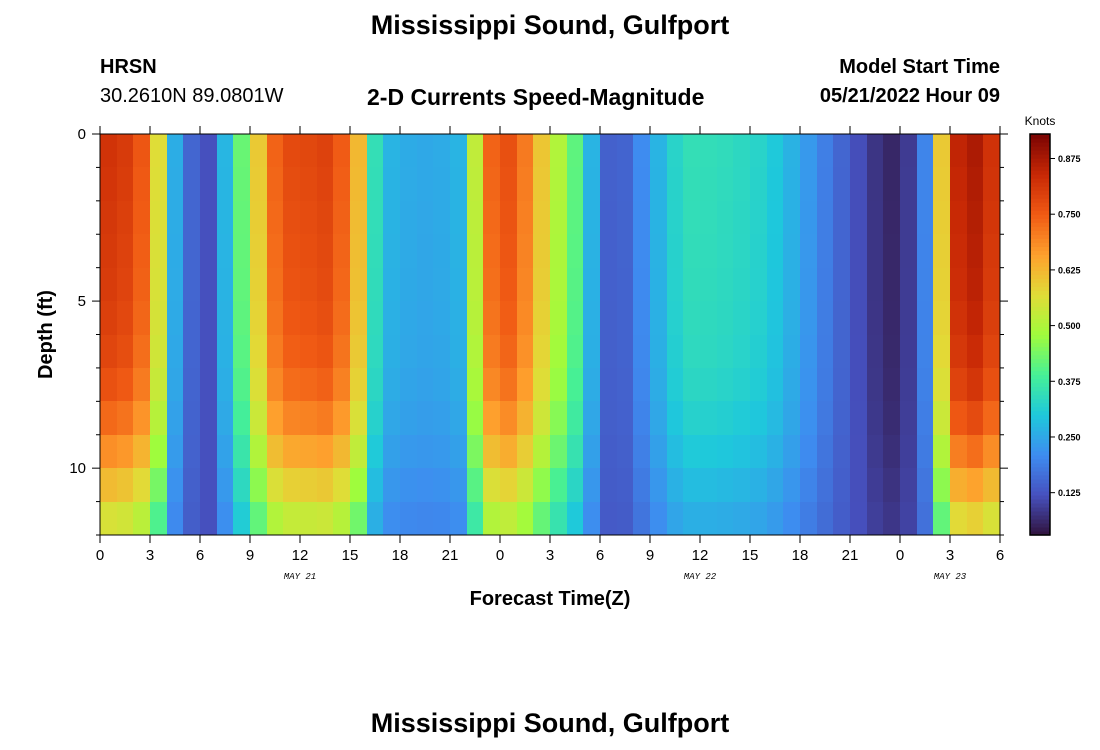  Describe the element at coordinates (82, 301) in the screenshot. I see `y-tick-label: 5` at that location.